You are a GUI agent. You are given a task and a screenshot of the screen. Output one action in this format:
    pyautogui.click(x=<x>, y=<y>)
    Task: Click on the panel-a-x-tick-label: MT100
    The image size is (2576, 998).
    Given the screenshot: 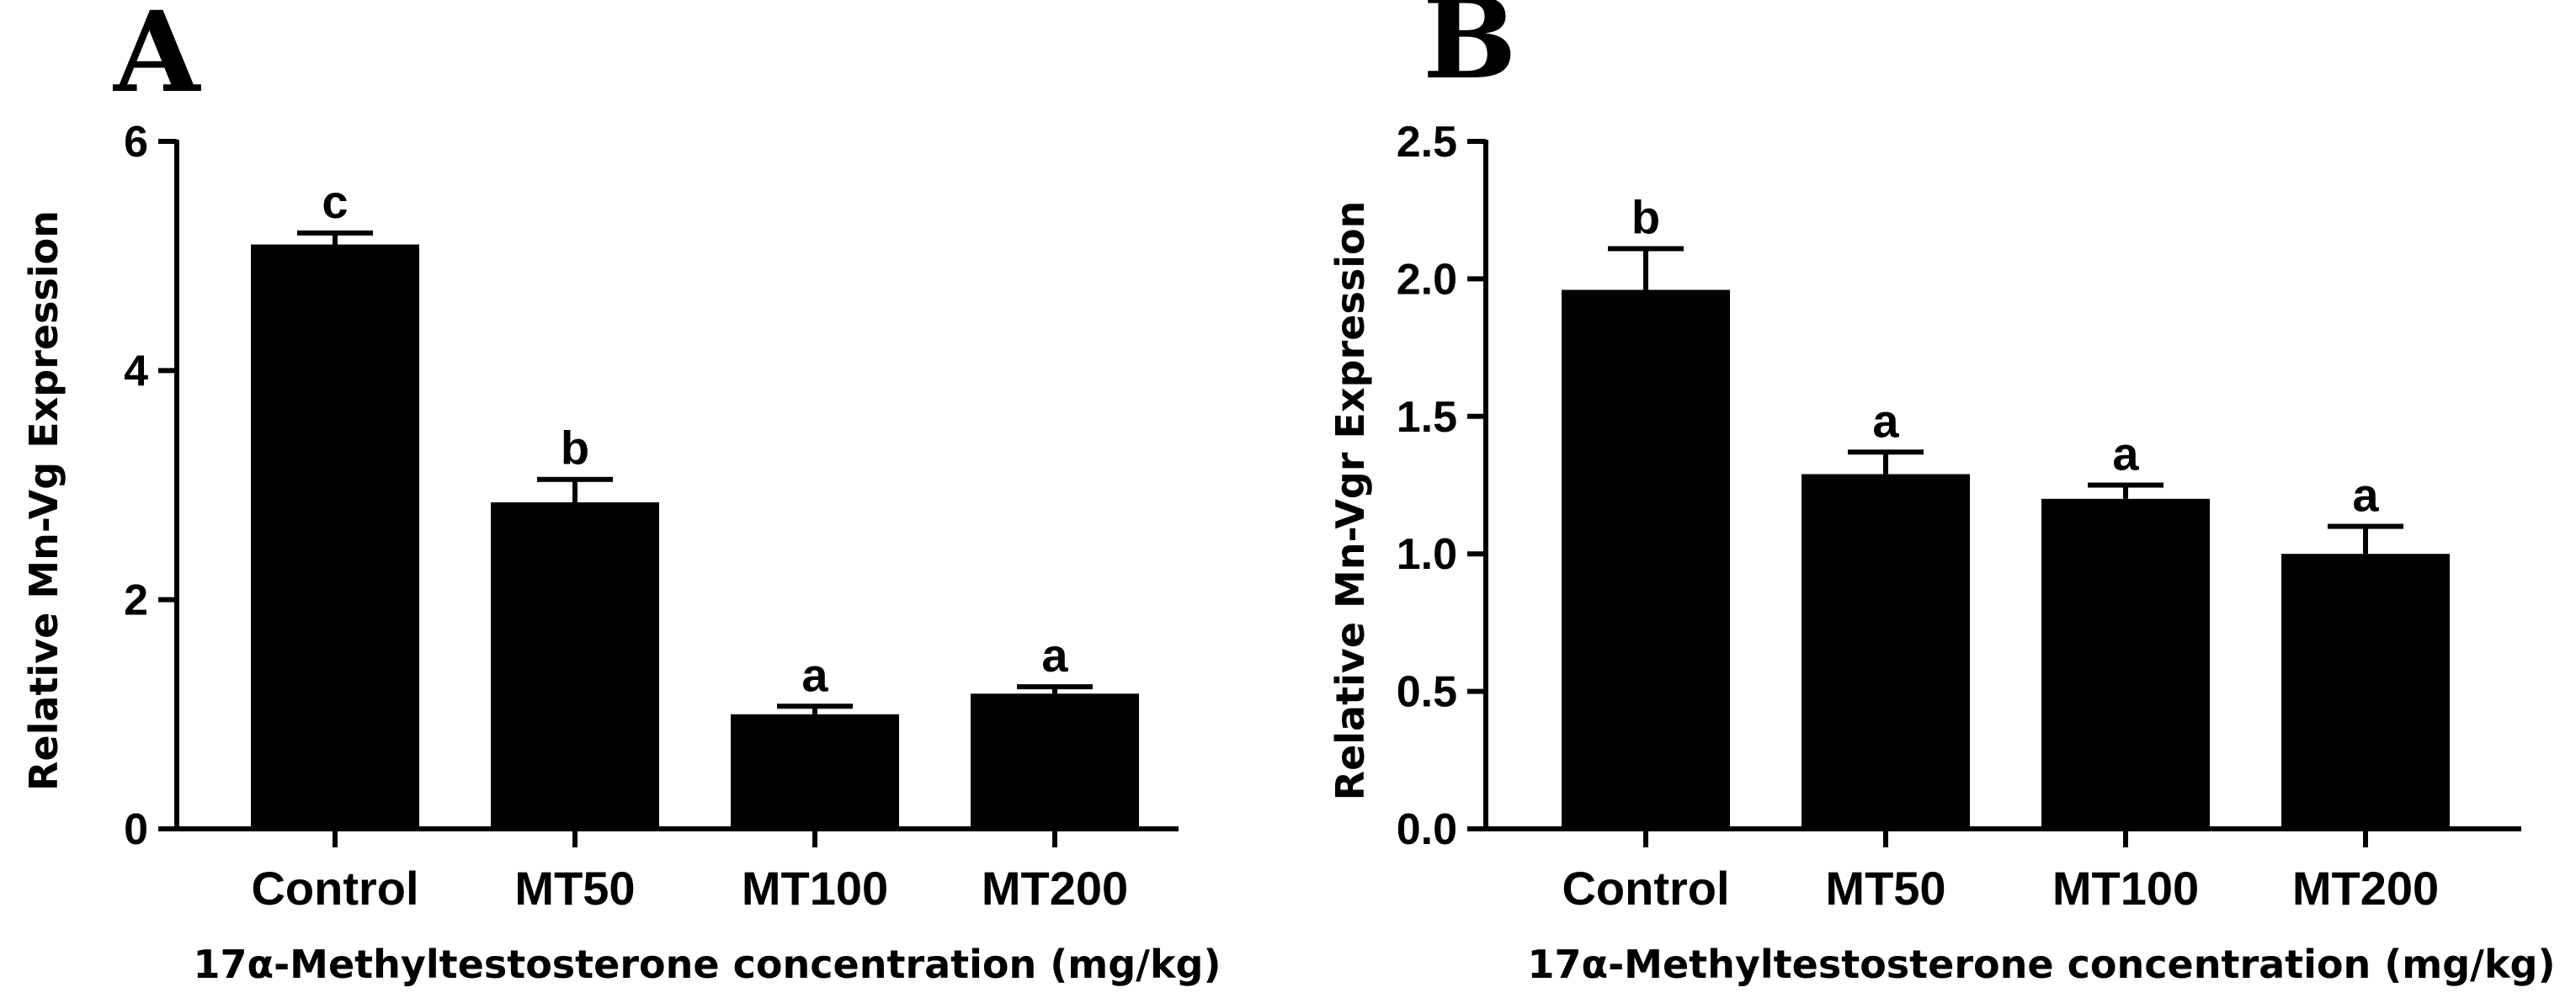 What is the action you would take?
    pyautogui.click(x=815, y=888)
    